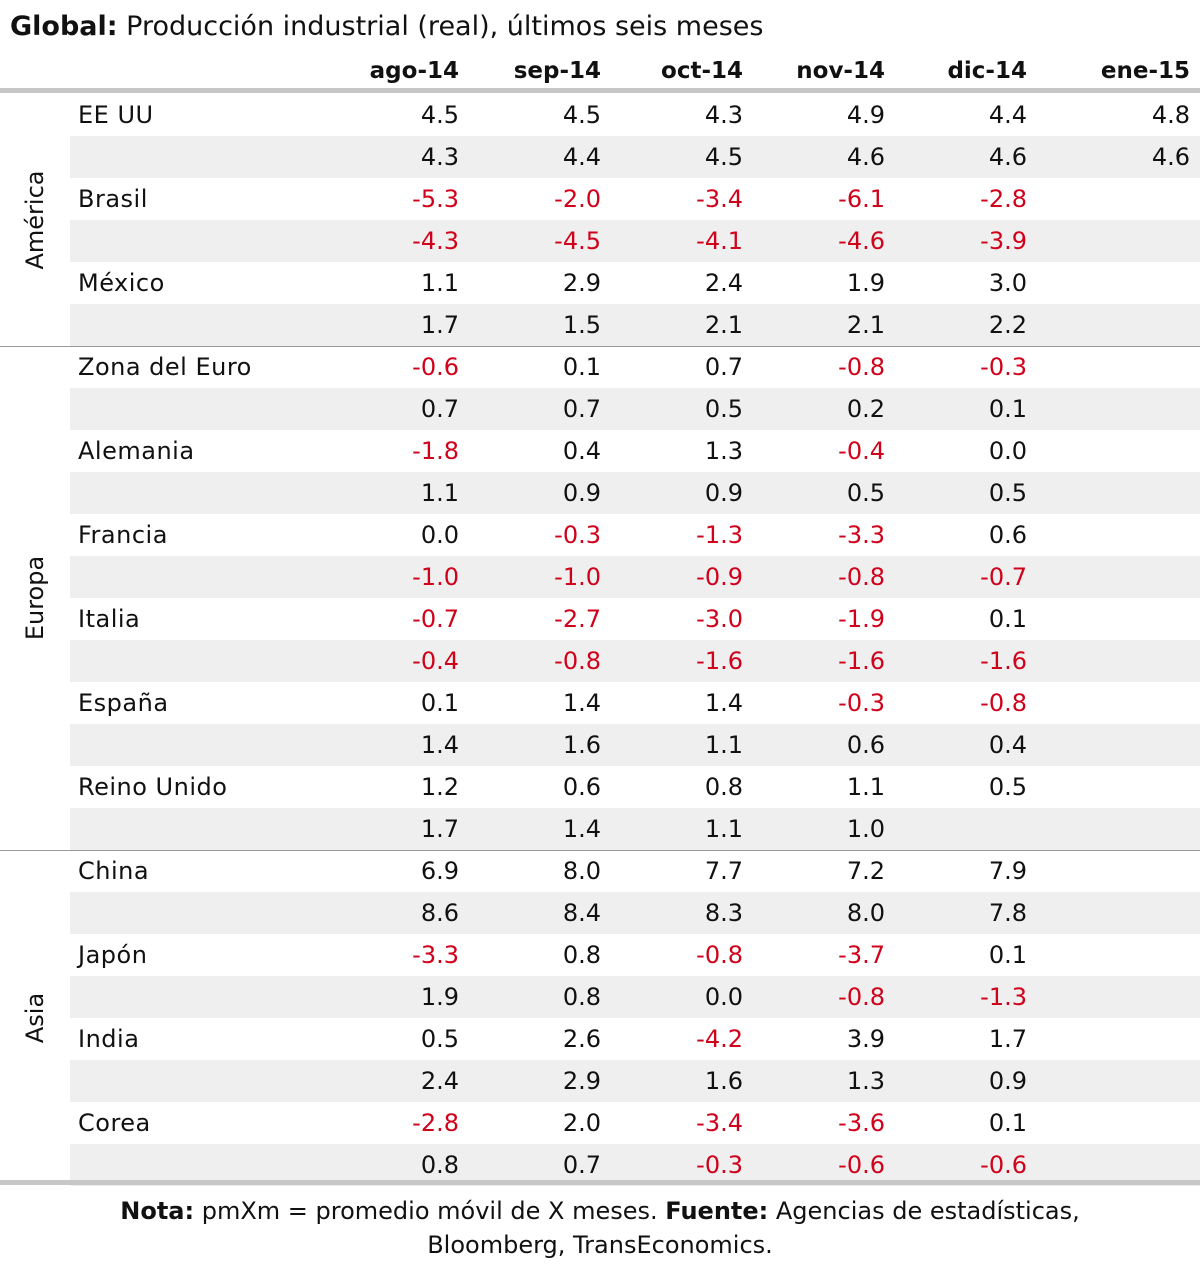 Image resolution: width=1200 pixels, height=1268 pixels. I want to click on value-cell: 1.3, so click(723, 451).